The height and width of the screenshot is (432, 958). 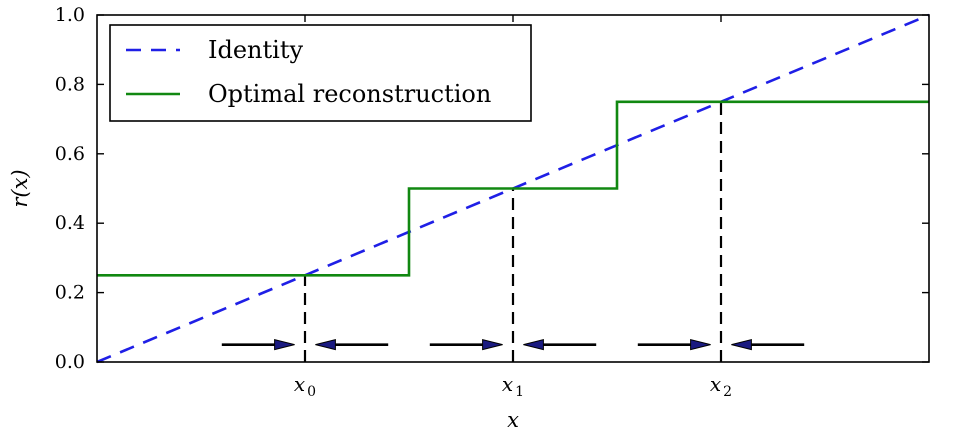 I want to click on x-tick-label-subscript: 2, so click(x=727, y=392).